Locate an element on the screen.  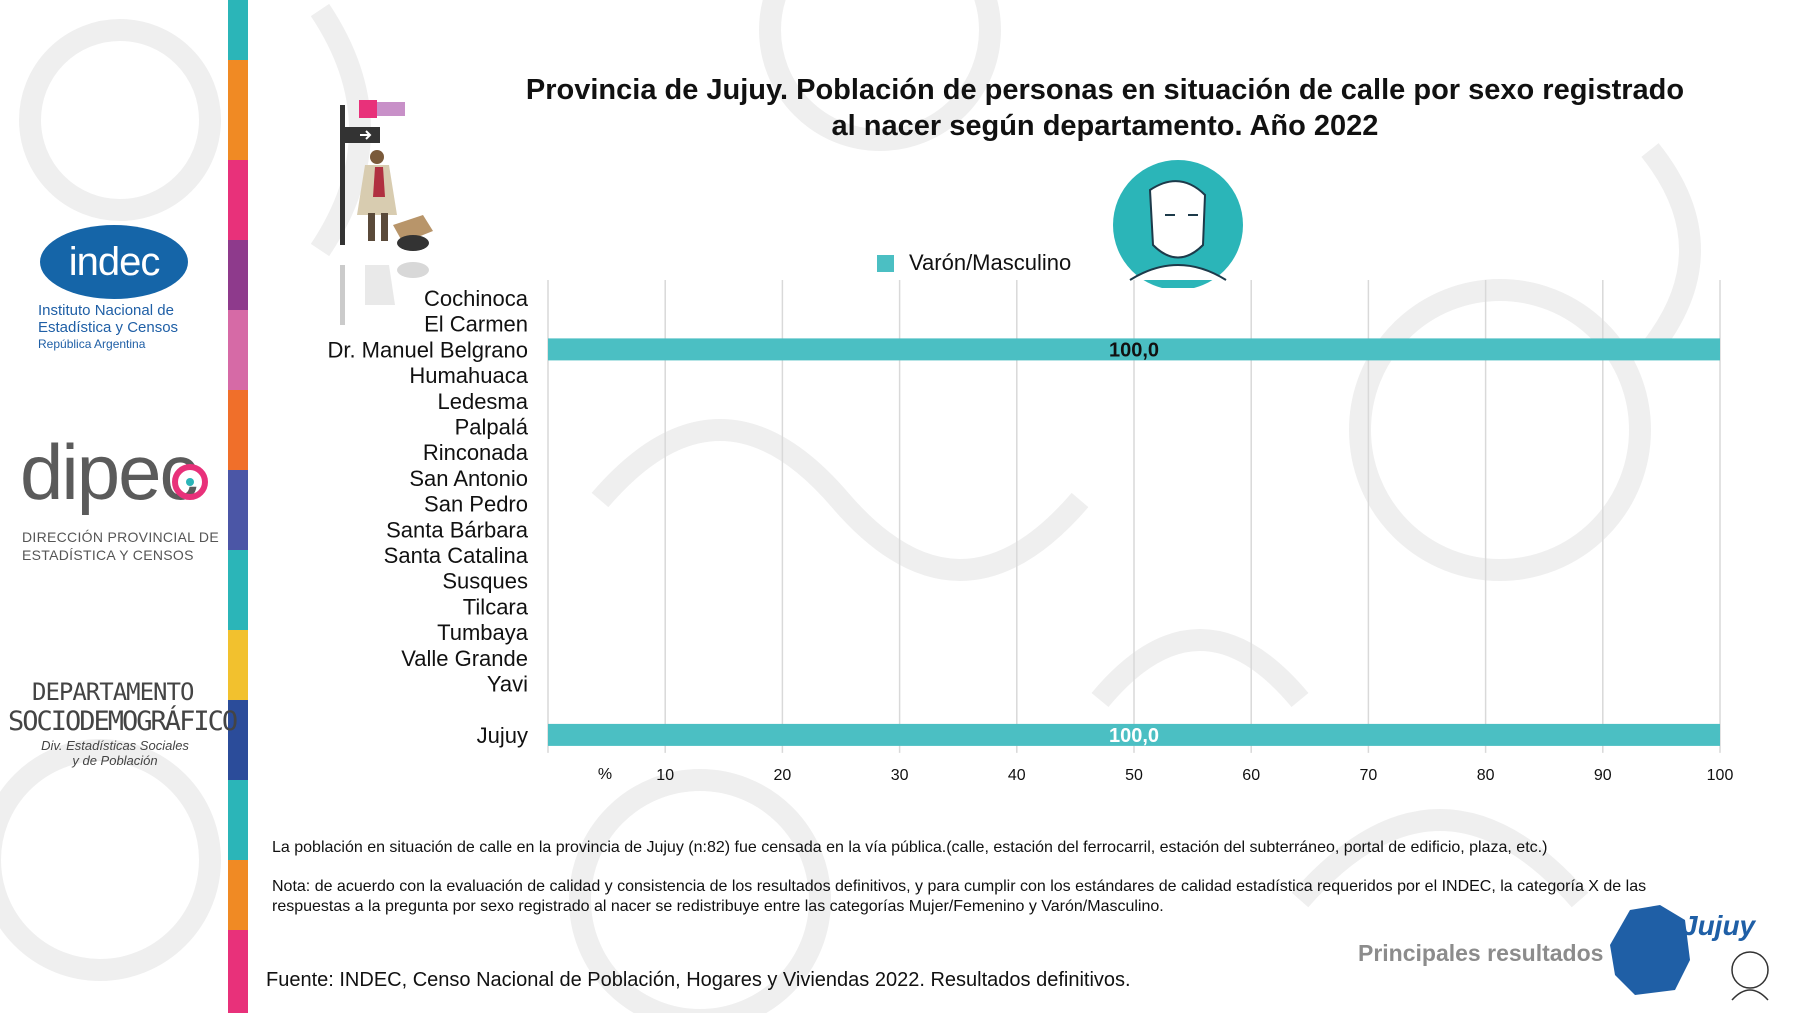
category-label: Palpalá is located at coordinates (492, 427).